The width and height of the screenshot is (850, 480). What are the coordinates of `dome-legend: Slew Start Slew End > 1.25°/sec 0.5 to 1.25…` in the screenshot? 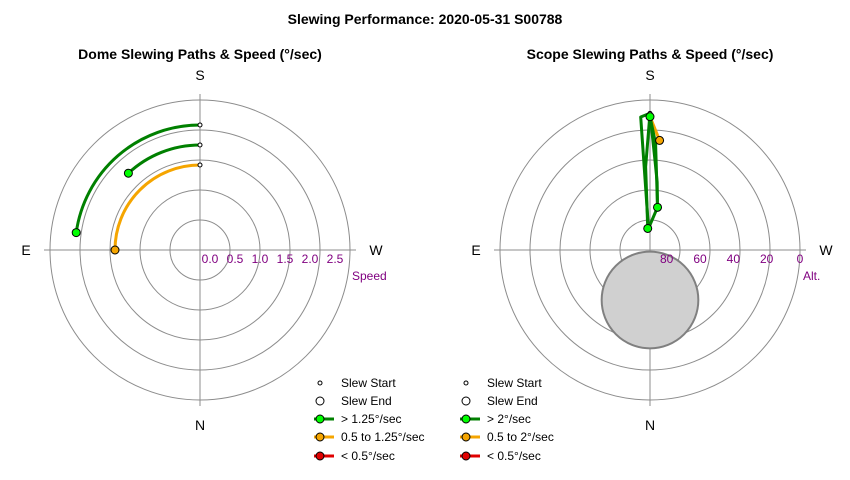 It's located at (369, 419).